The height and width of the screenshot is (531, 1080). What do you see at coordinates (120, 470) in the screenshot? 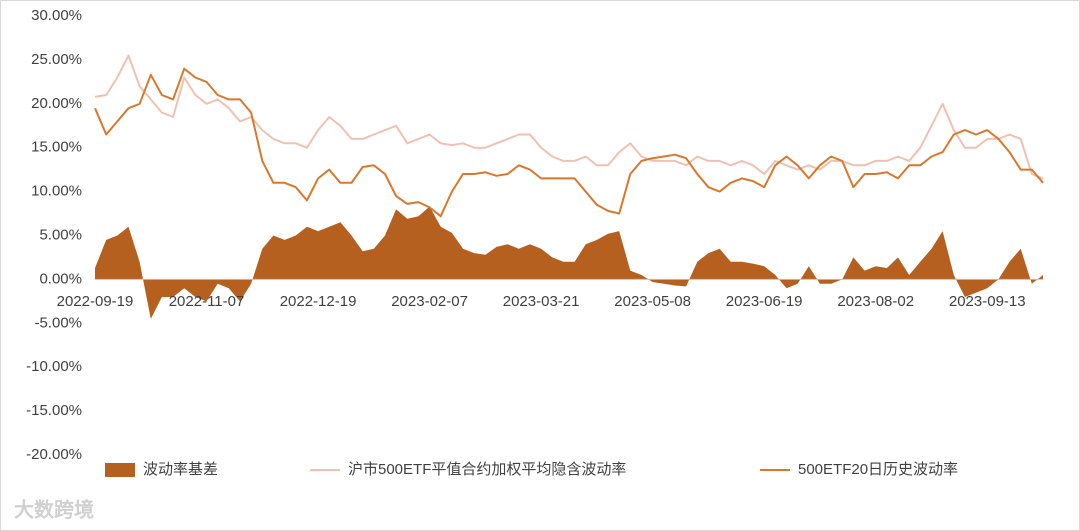
I see `legend-swatch` at bounding box center [120, 470].